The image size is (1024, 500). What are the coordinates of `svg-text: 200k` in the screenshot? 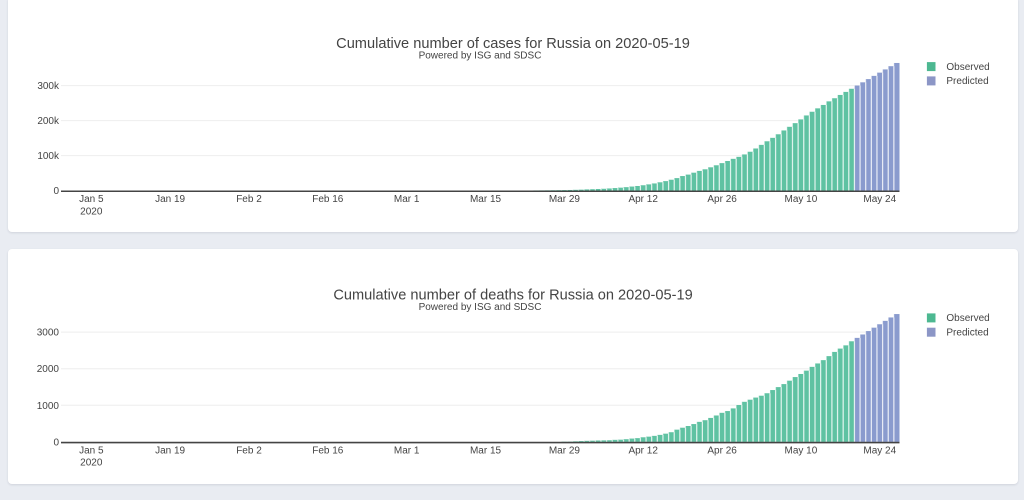 It's located at (48, 121).